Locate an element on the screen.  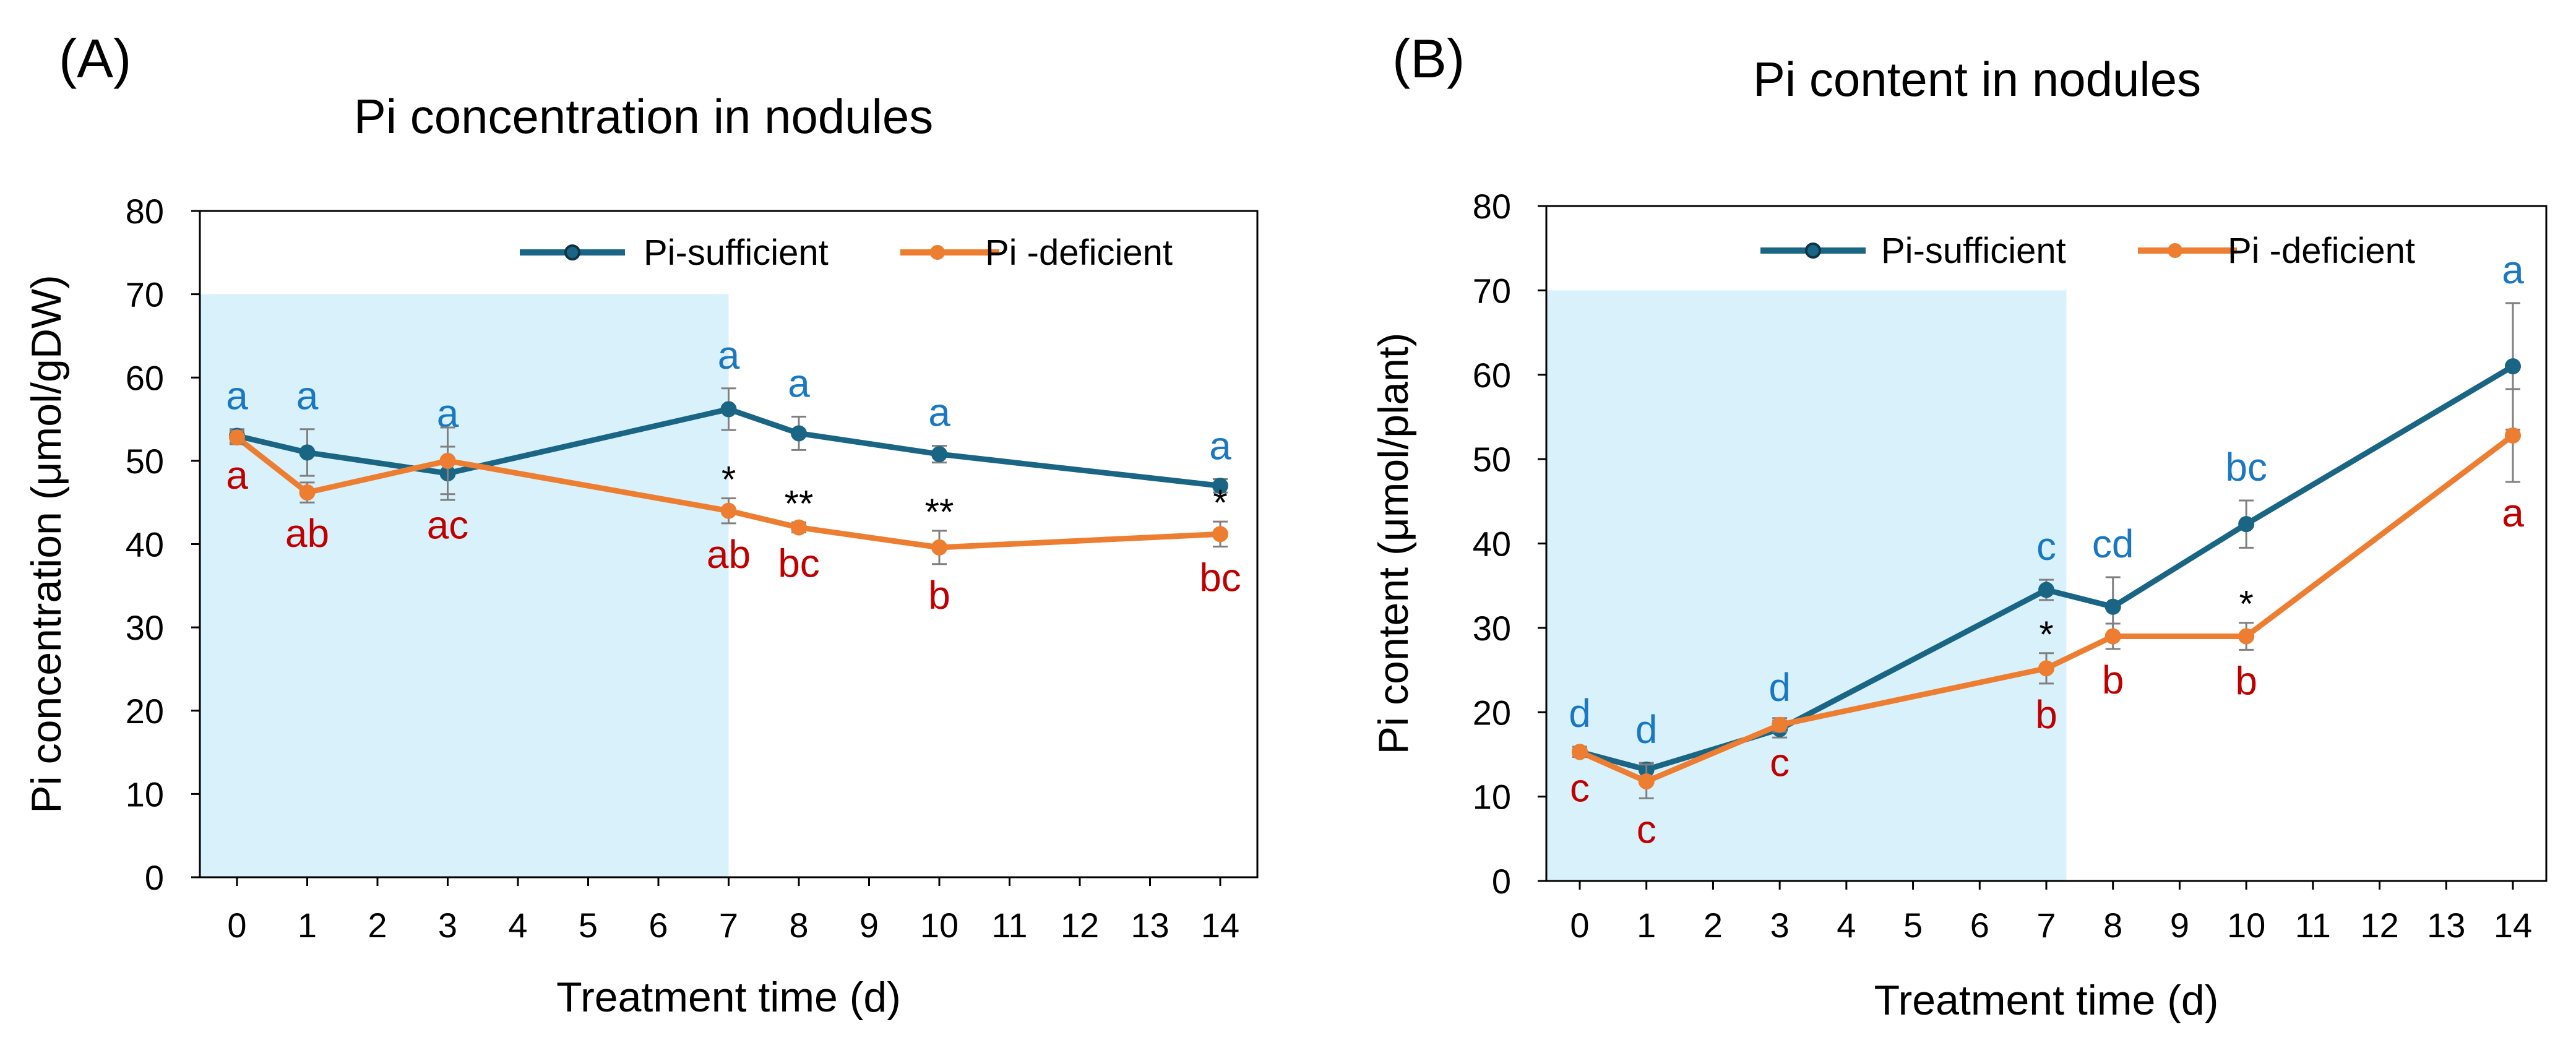
panel-label: (A) is located at coordinates (95, 58).